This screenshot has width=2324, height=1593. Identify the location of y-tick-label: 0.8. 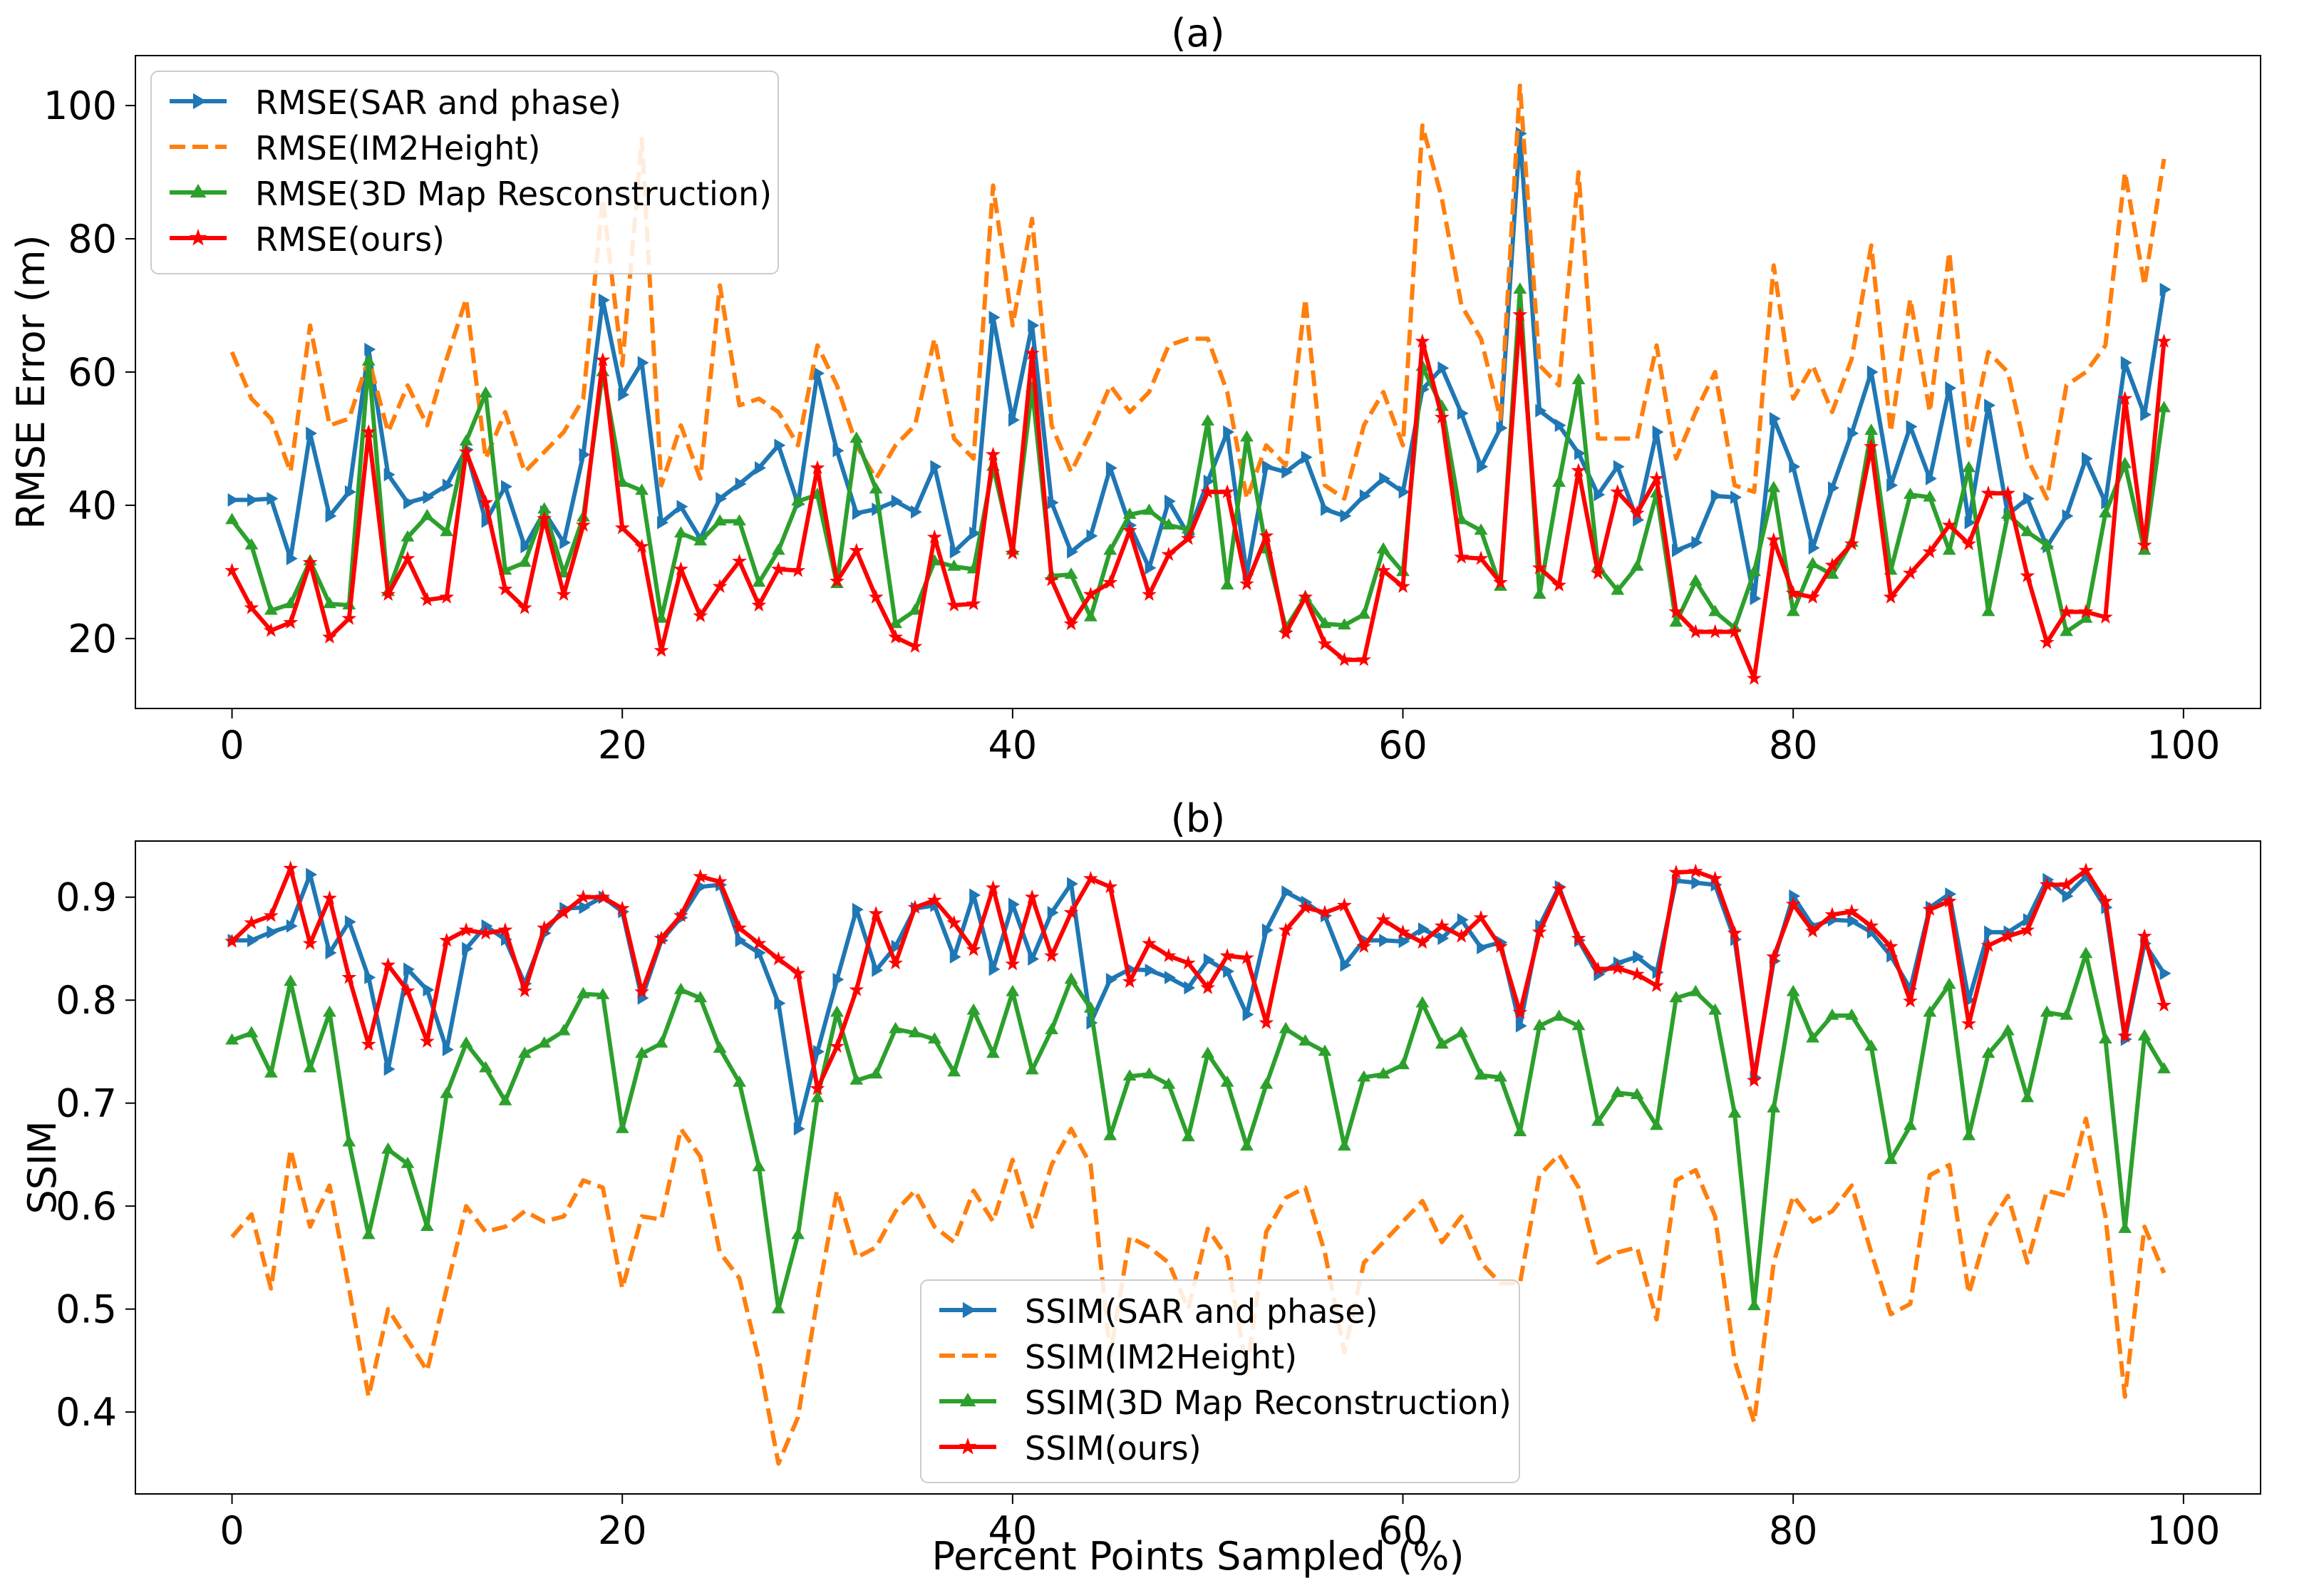
(86, 1000).